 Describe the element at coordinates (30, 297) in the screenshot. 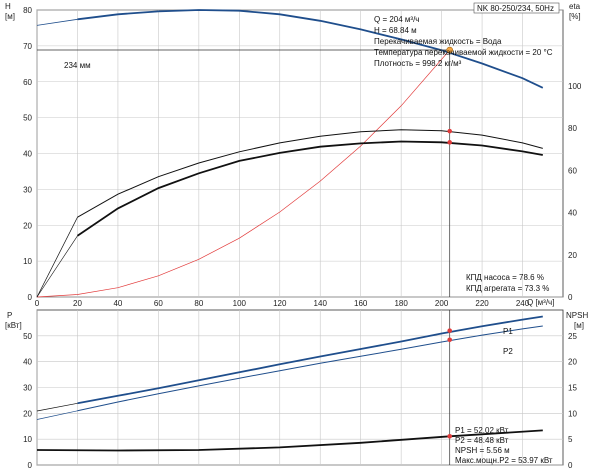

I see `h-tick-label: 0` at that location.